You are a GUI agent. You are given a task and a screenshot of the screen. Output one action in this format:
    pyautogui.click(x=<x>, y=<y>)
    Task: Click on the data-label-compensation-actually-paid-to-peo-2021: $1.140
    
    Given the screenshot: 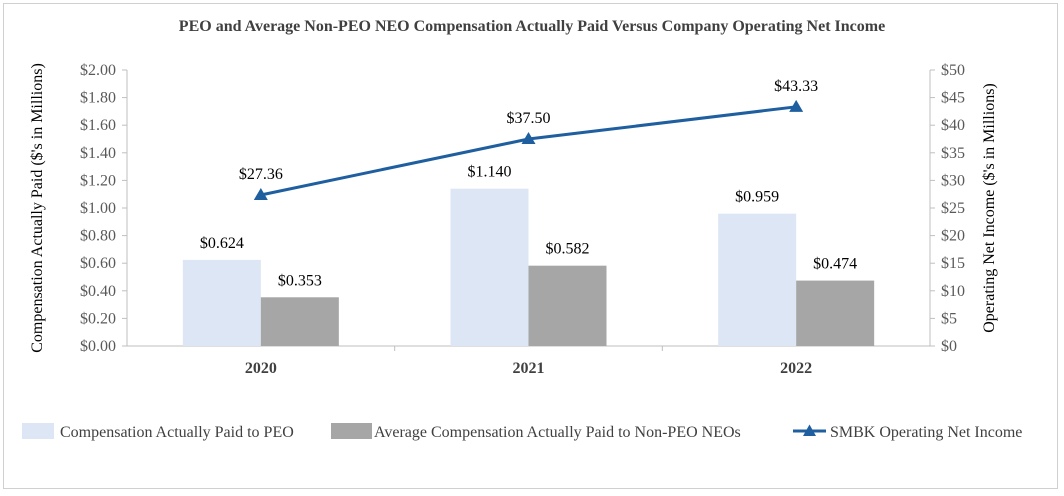 What is the action you would take?
    pyautogui.click(x=490, y=172)
    